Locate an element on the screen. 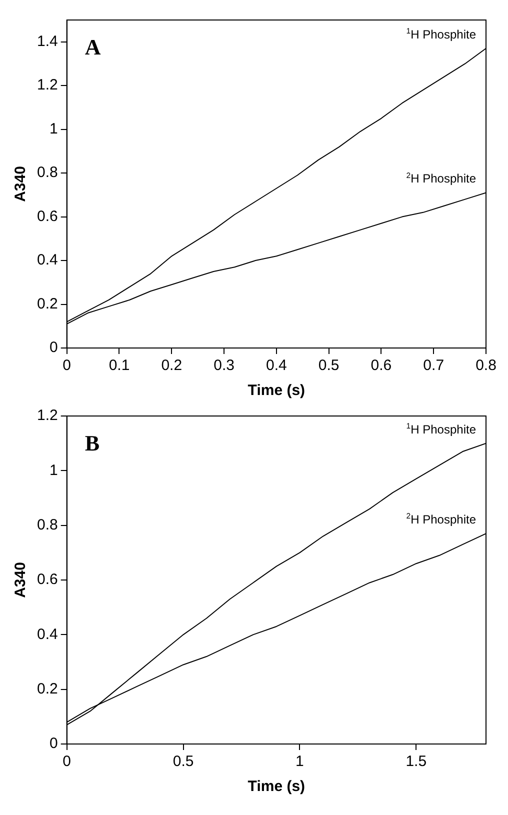 This screenshot has width=508, height=815. text: B is located at coordinates (92, 443).